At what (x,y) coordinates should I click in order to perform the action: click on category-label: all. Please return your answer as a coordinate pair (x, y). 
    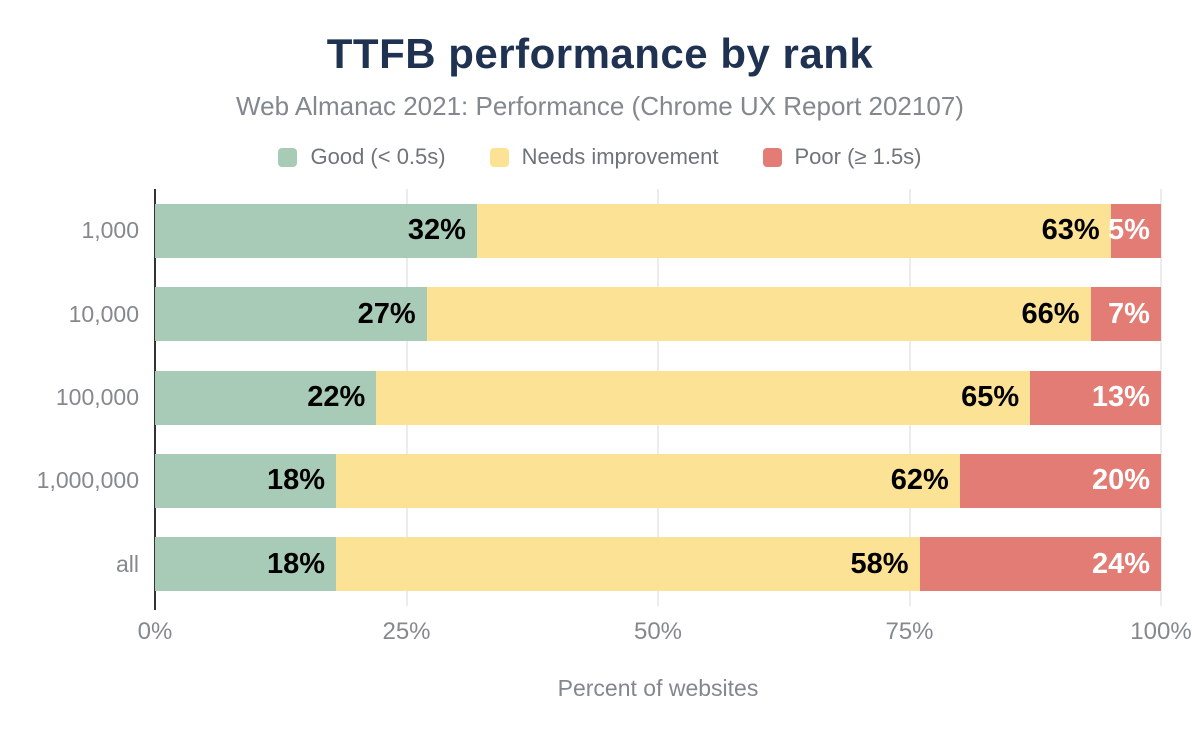
    Looking at the image, I should click on (127, 563).